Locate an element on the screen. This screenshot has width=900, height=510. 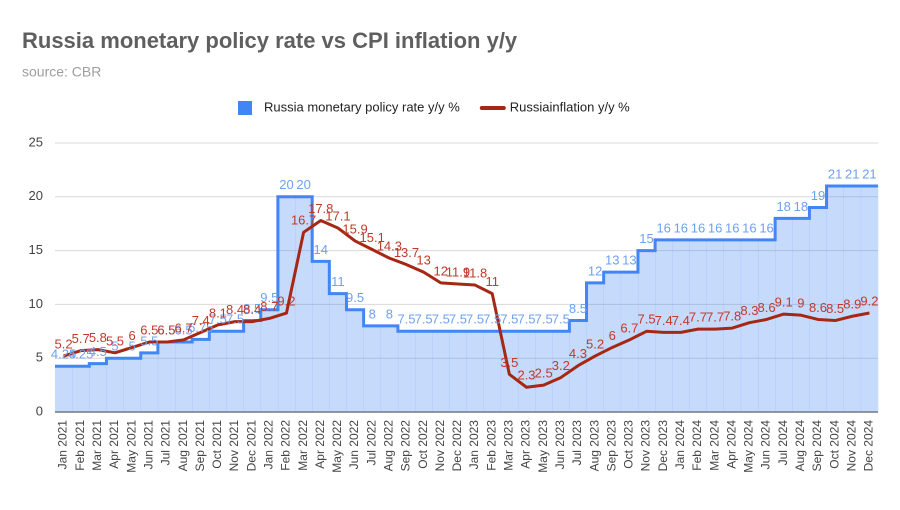
data-label: 9.1 is located at coordinates (784, 302).